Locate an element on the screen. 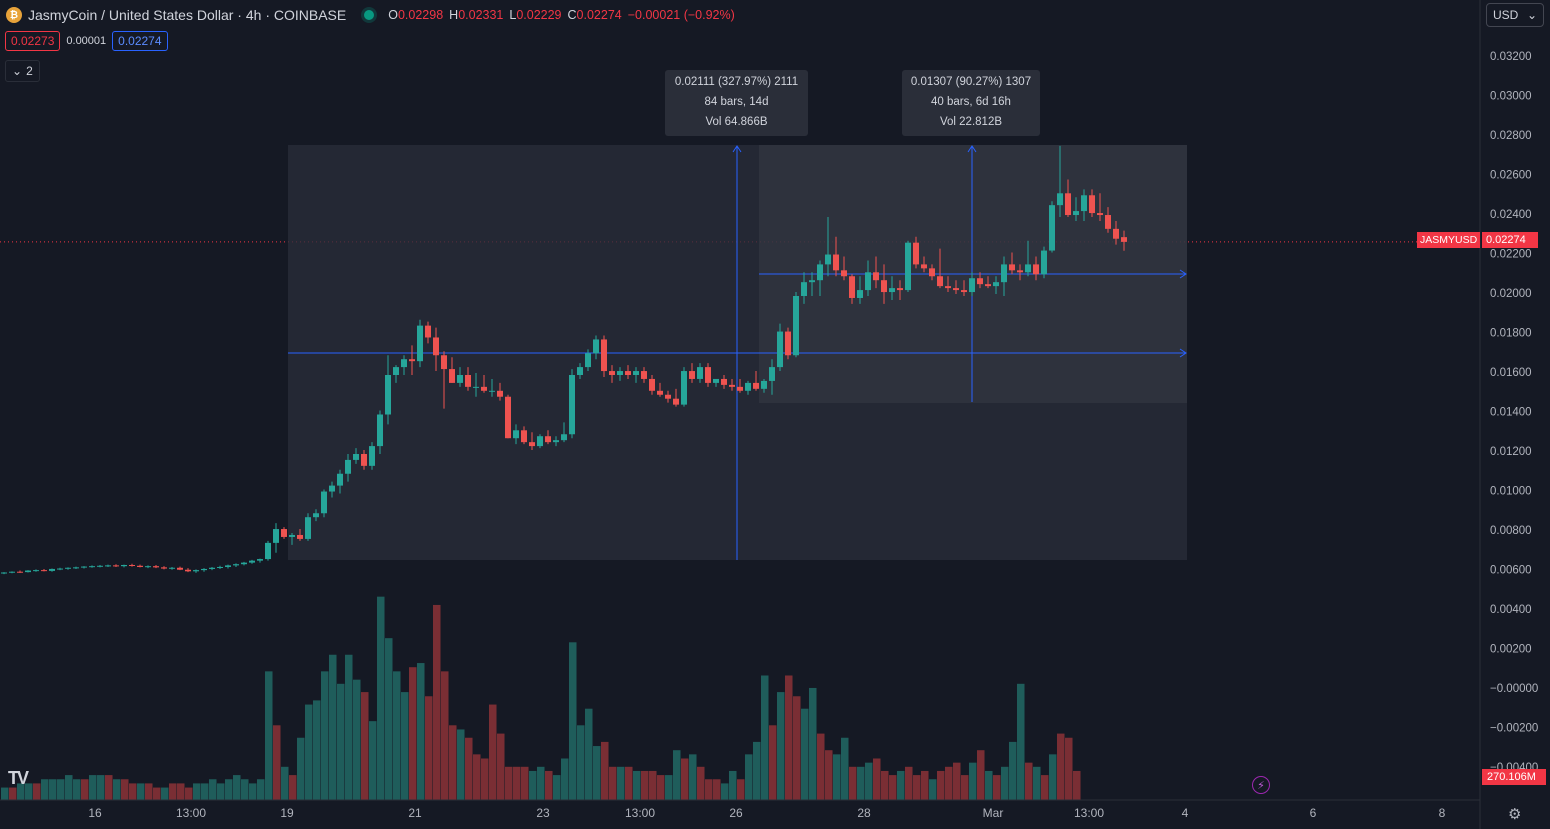  buy-price-button: 0.02274 is located at coordinates (140, 41).